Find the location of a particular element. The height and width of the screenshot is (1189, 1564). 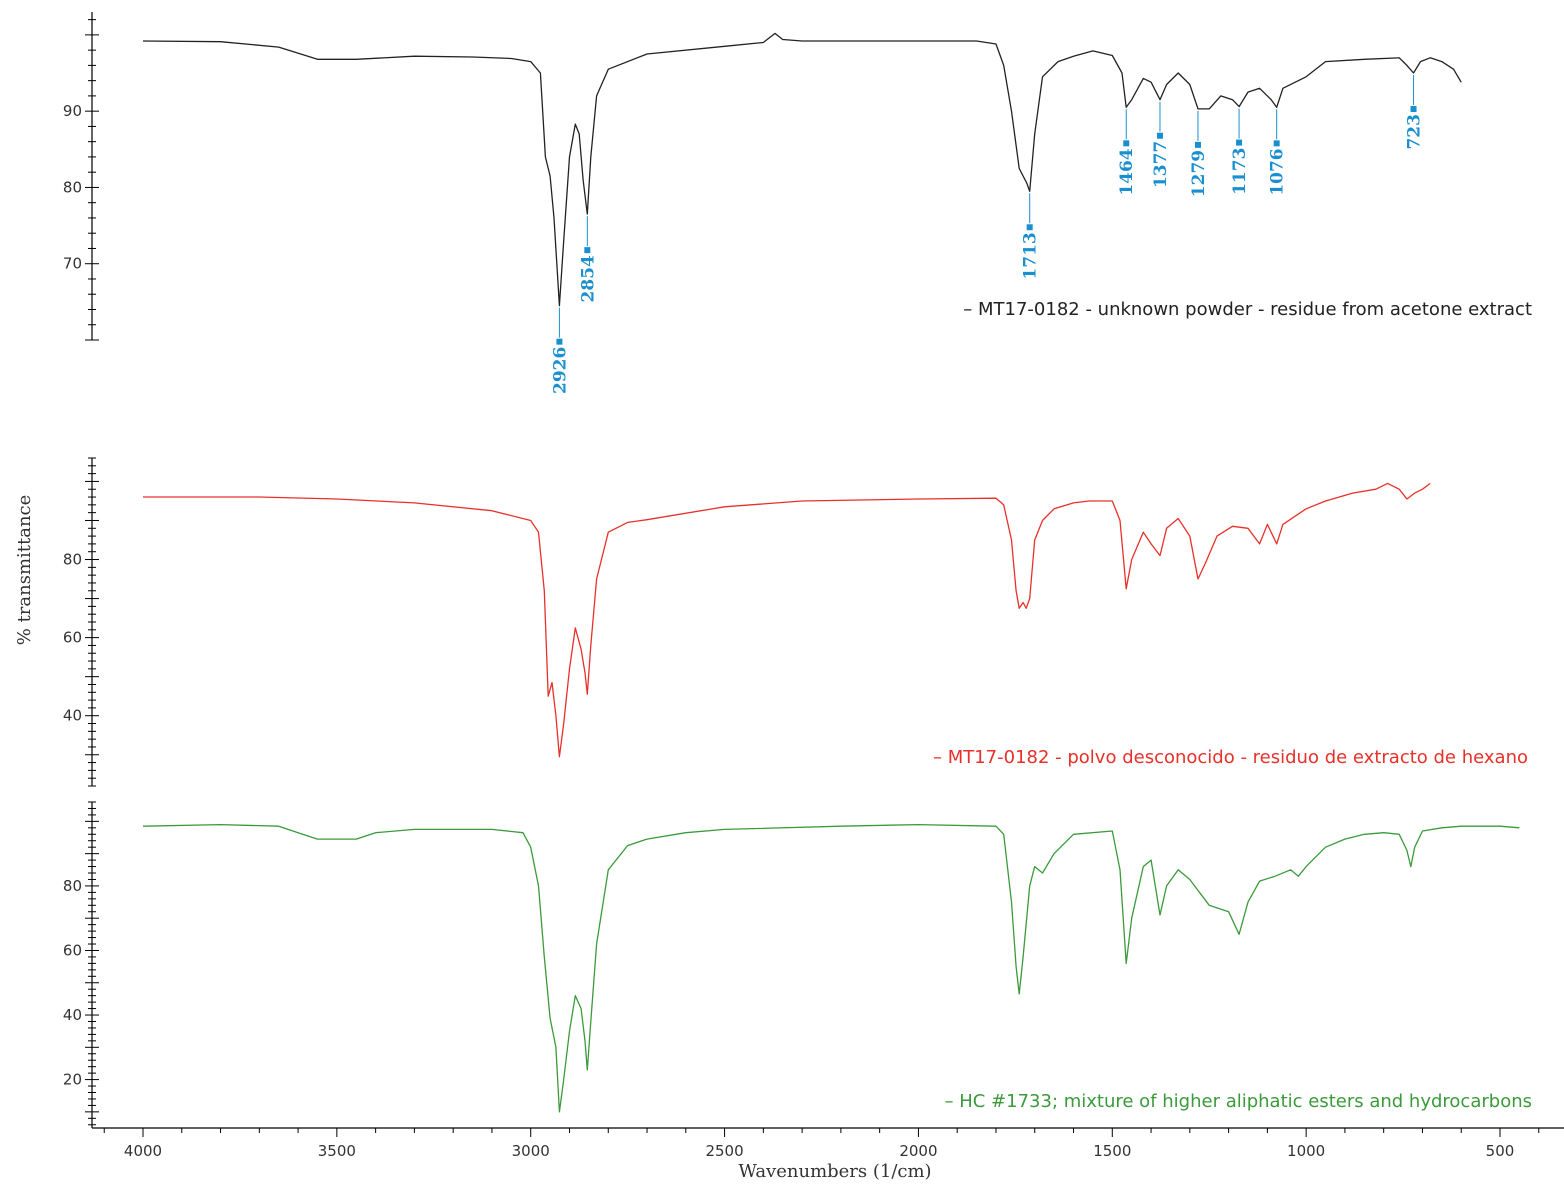

y-axis-title: % transmittance is located at coordinates (24, 570).